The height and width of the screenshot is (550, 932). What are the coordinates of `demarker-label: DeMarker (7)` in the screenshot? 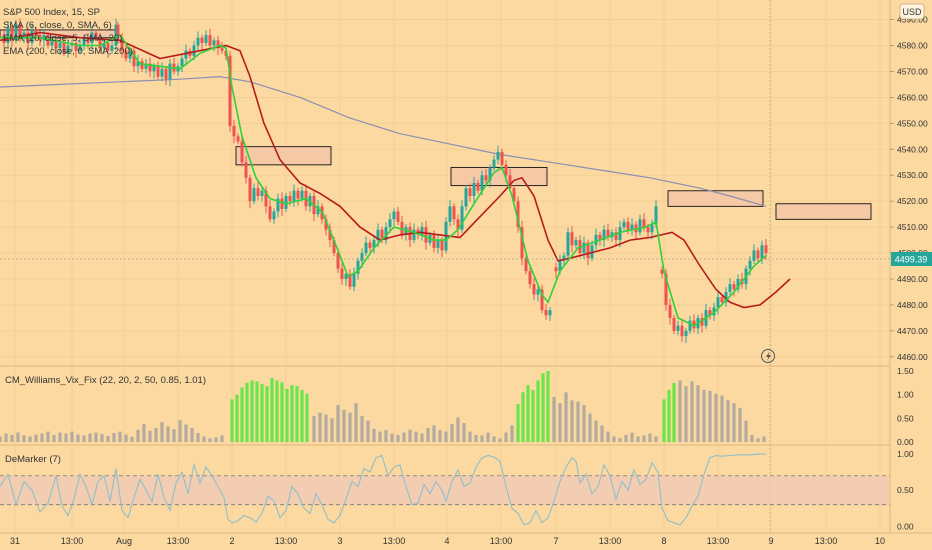 It's located at (33, 459).